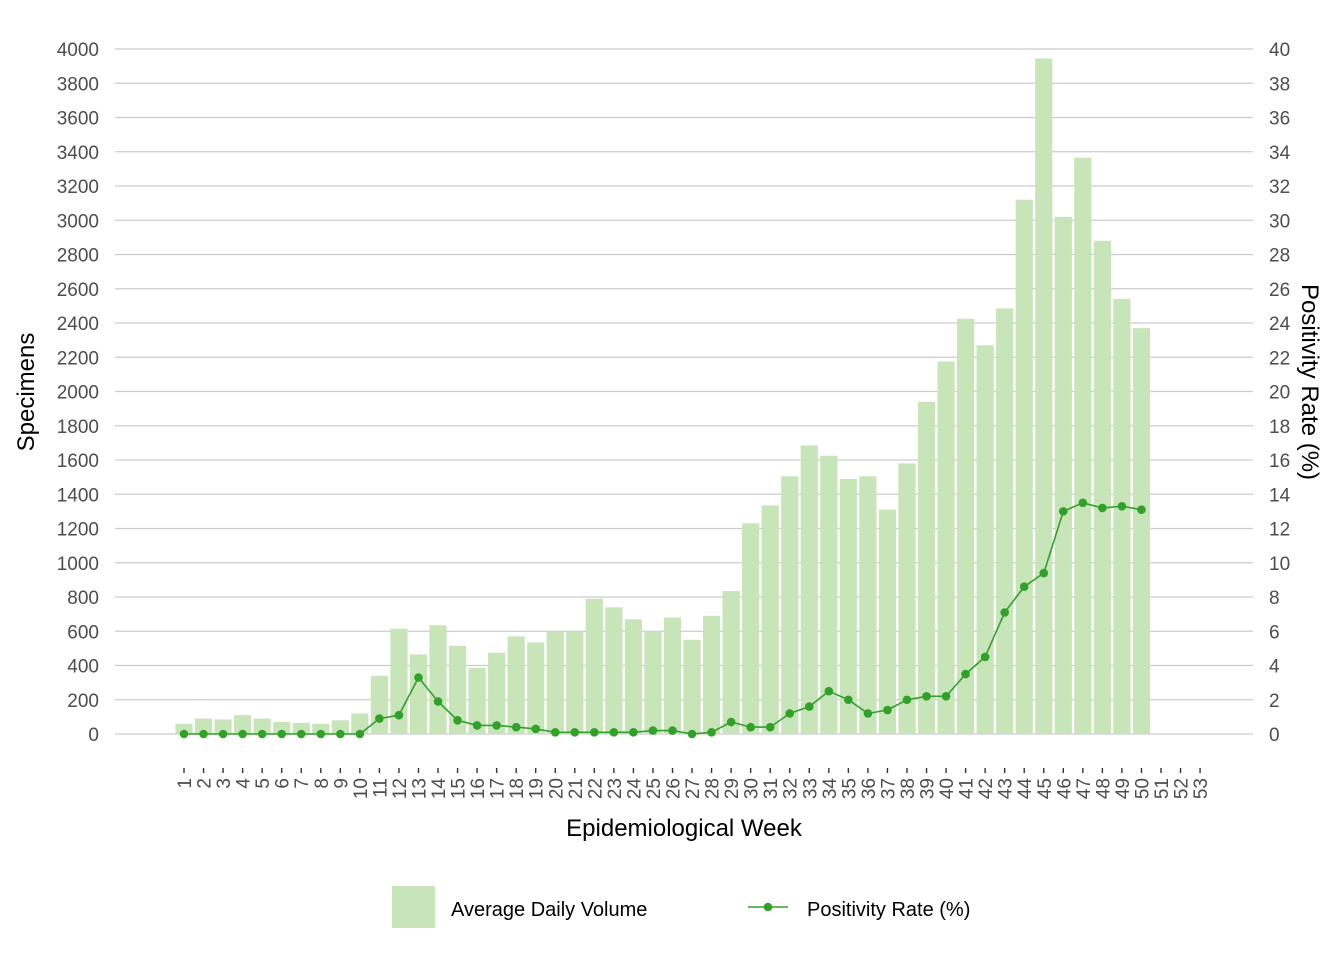  I want to click on x-tick-label: 26, so click(674, 788).